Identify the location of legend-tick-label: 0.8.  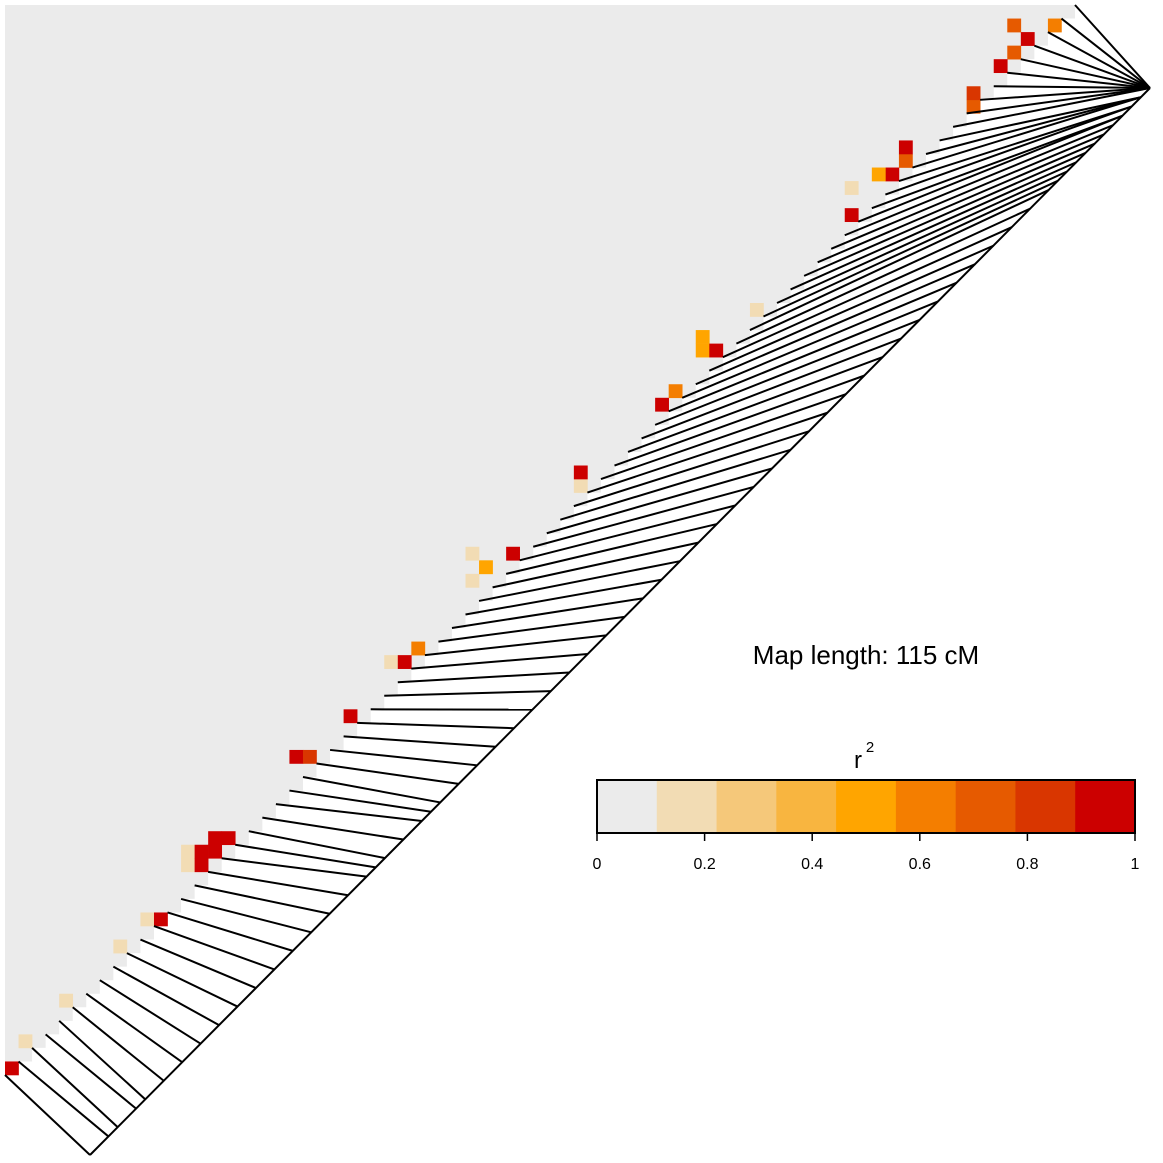
(1027, 864).